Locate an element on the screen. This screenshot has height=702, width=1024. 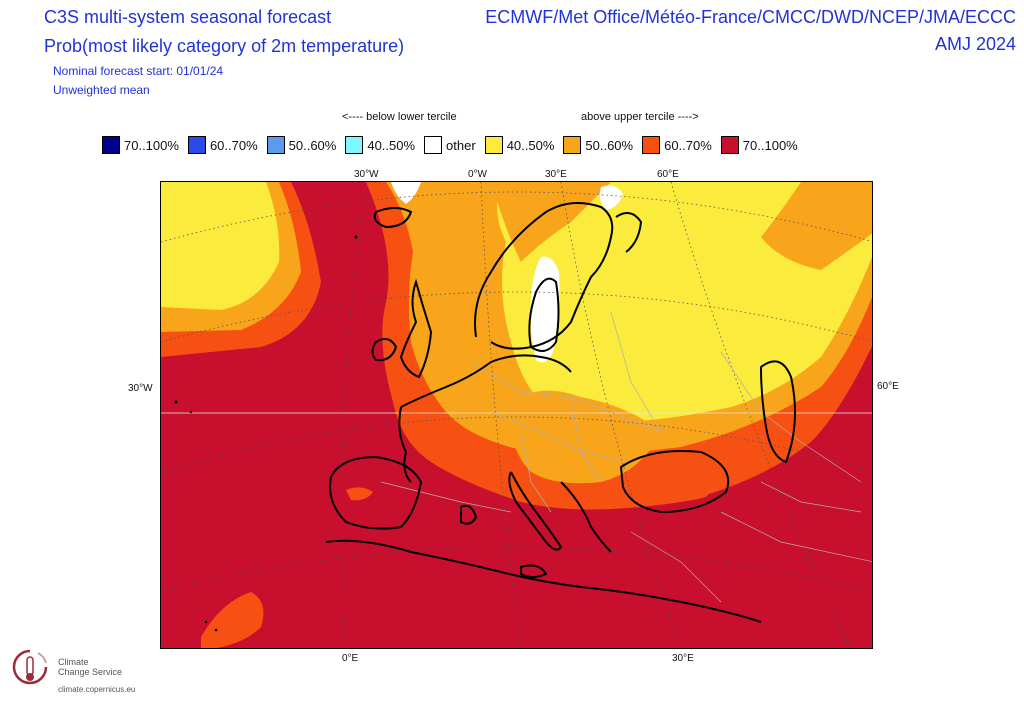
title-line1: C3S multi-system seasonal forecast is located at coordinates (188, 17).